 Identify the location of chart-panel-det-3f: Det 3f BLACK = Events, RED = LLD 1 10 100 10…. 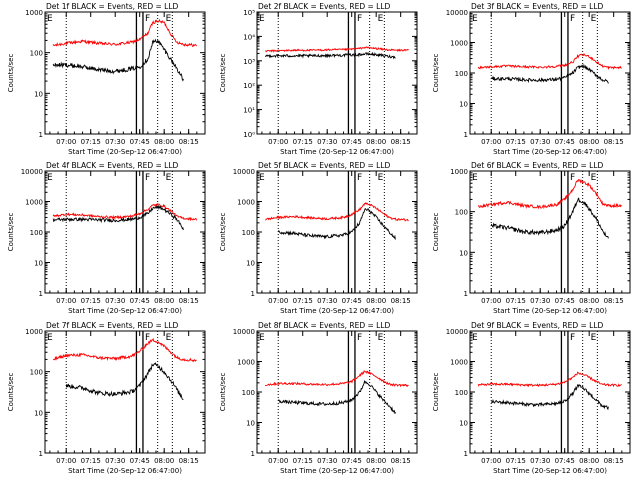
(531, 79).